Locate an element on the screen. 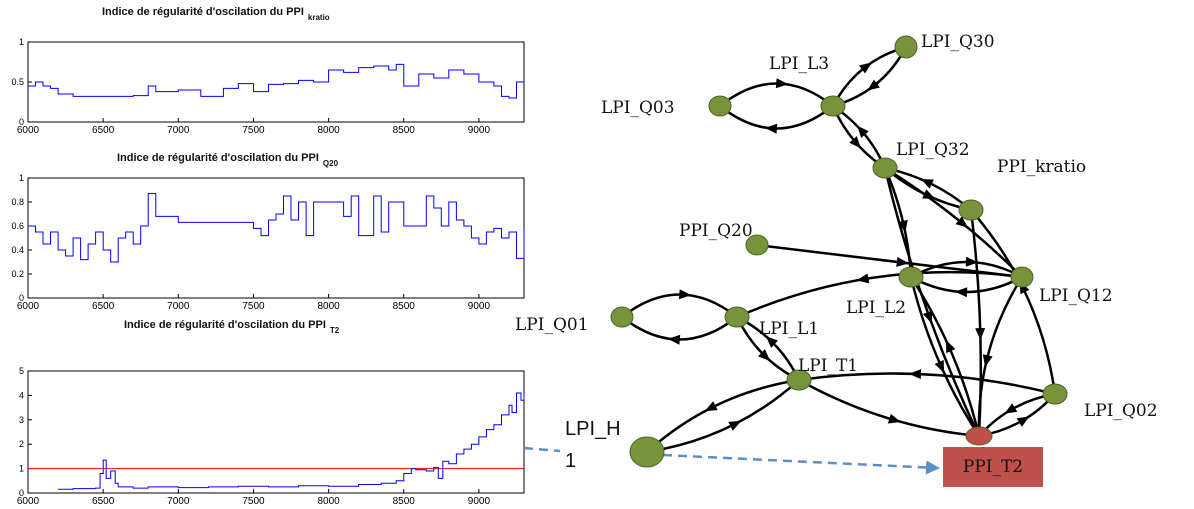 Image resolution: width=1194 pixels, height=509 pixels. edge-ppi-t2-to-lpi-l2 is located at coordinates (945, 356).